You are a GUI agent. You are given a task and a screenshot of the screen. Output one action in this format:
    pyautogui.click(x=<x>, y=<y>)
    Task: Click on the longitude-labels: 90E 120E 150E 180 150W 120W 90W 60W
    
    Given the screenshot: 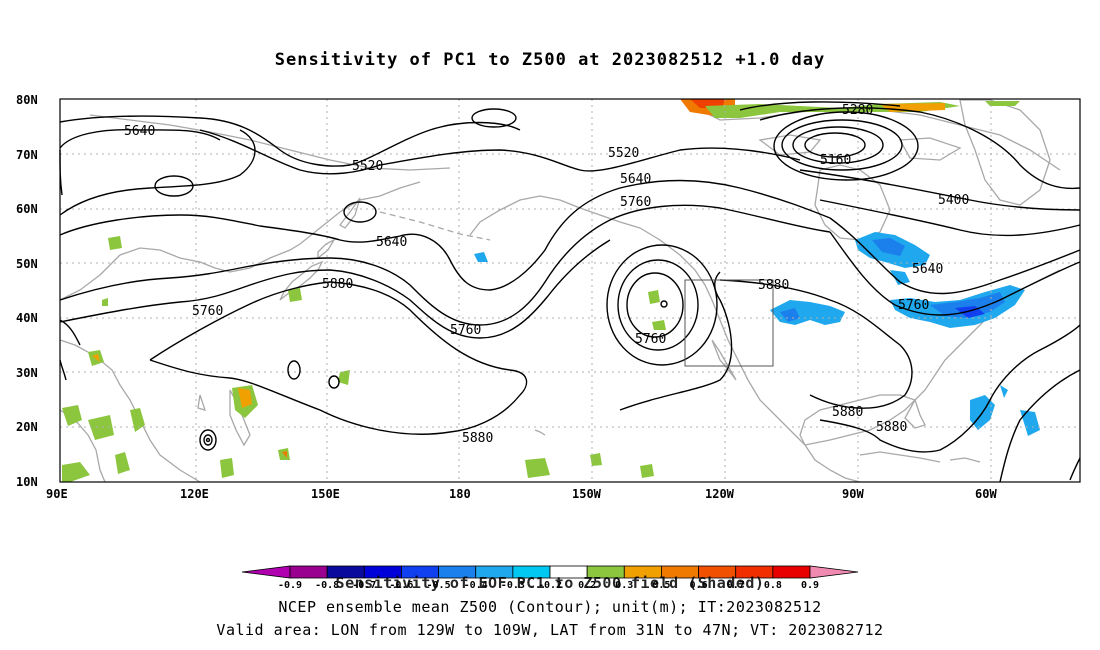 What is the action you would take?
    pyautogui.click(x=521, y=494)
    